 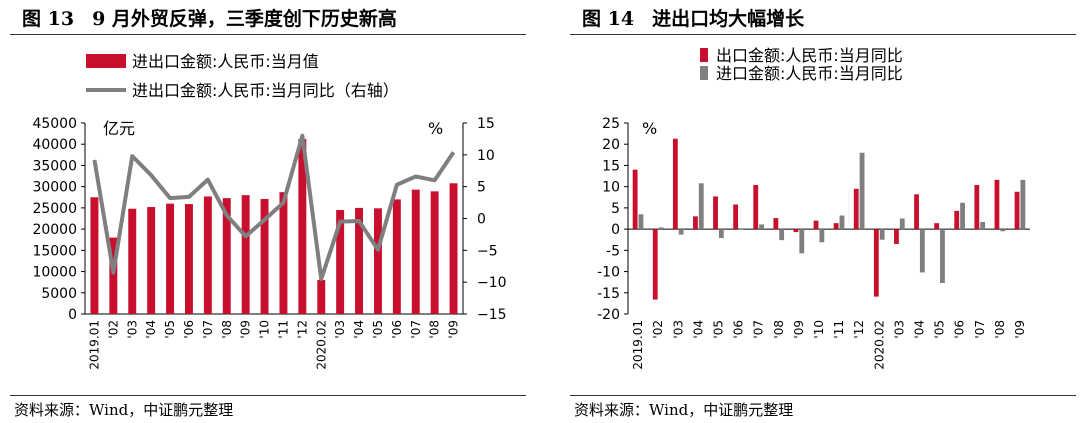 I want to click on left-axis-unit: 亿元, so click(x=119, y=128).